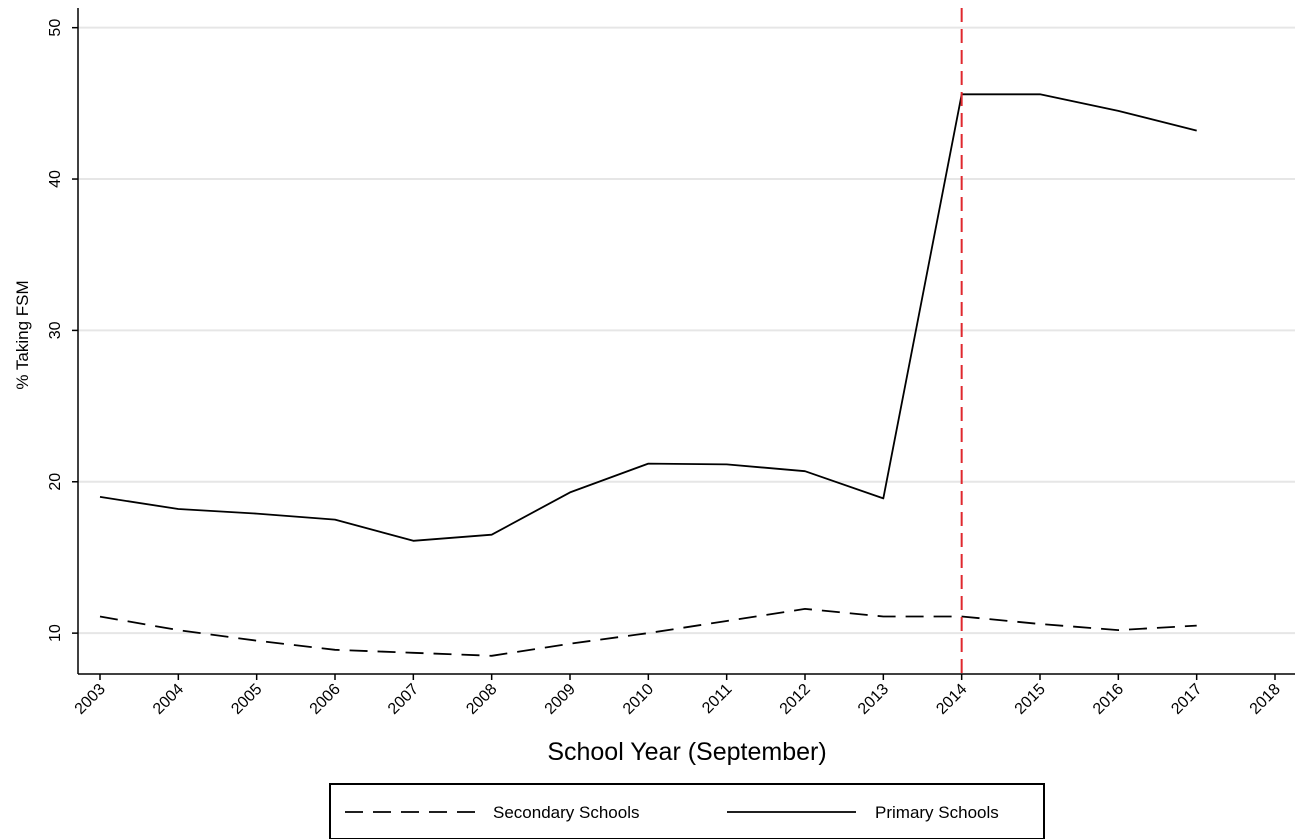 The height and width of the screenshot is (839, 1302). I want to click on y-ticks: 10 20 30 40 50, so click(62, 330).